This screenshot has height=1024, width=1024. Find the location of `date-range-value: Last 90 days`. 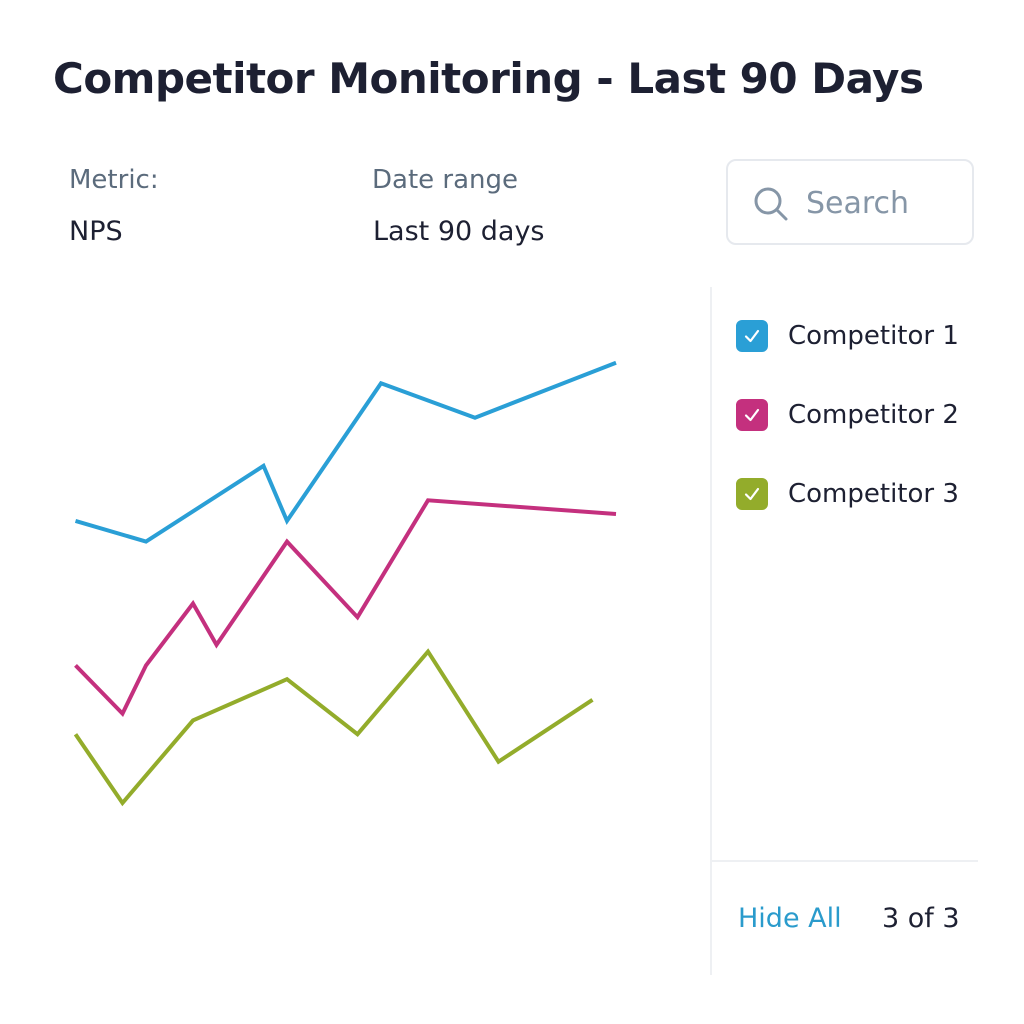

date-range-value: Last 90 days is located at coordinates (459, 231).